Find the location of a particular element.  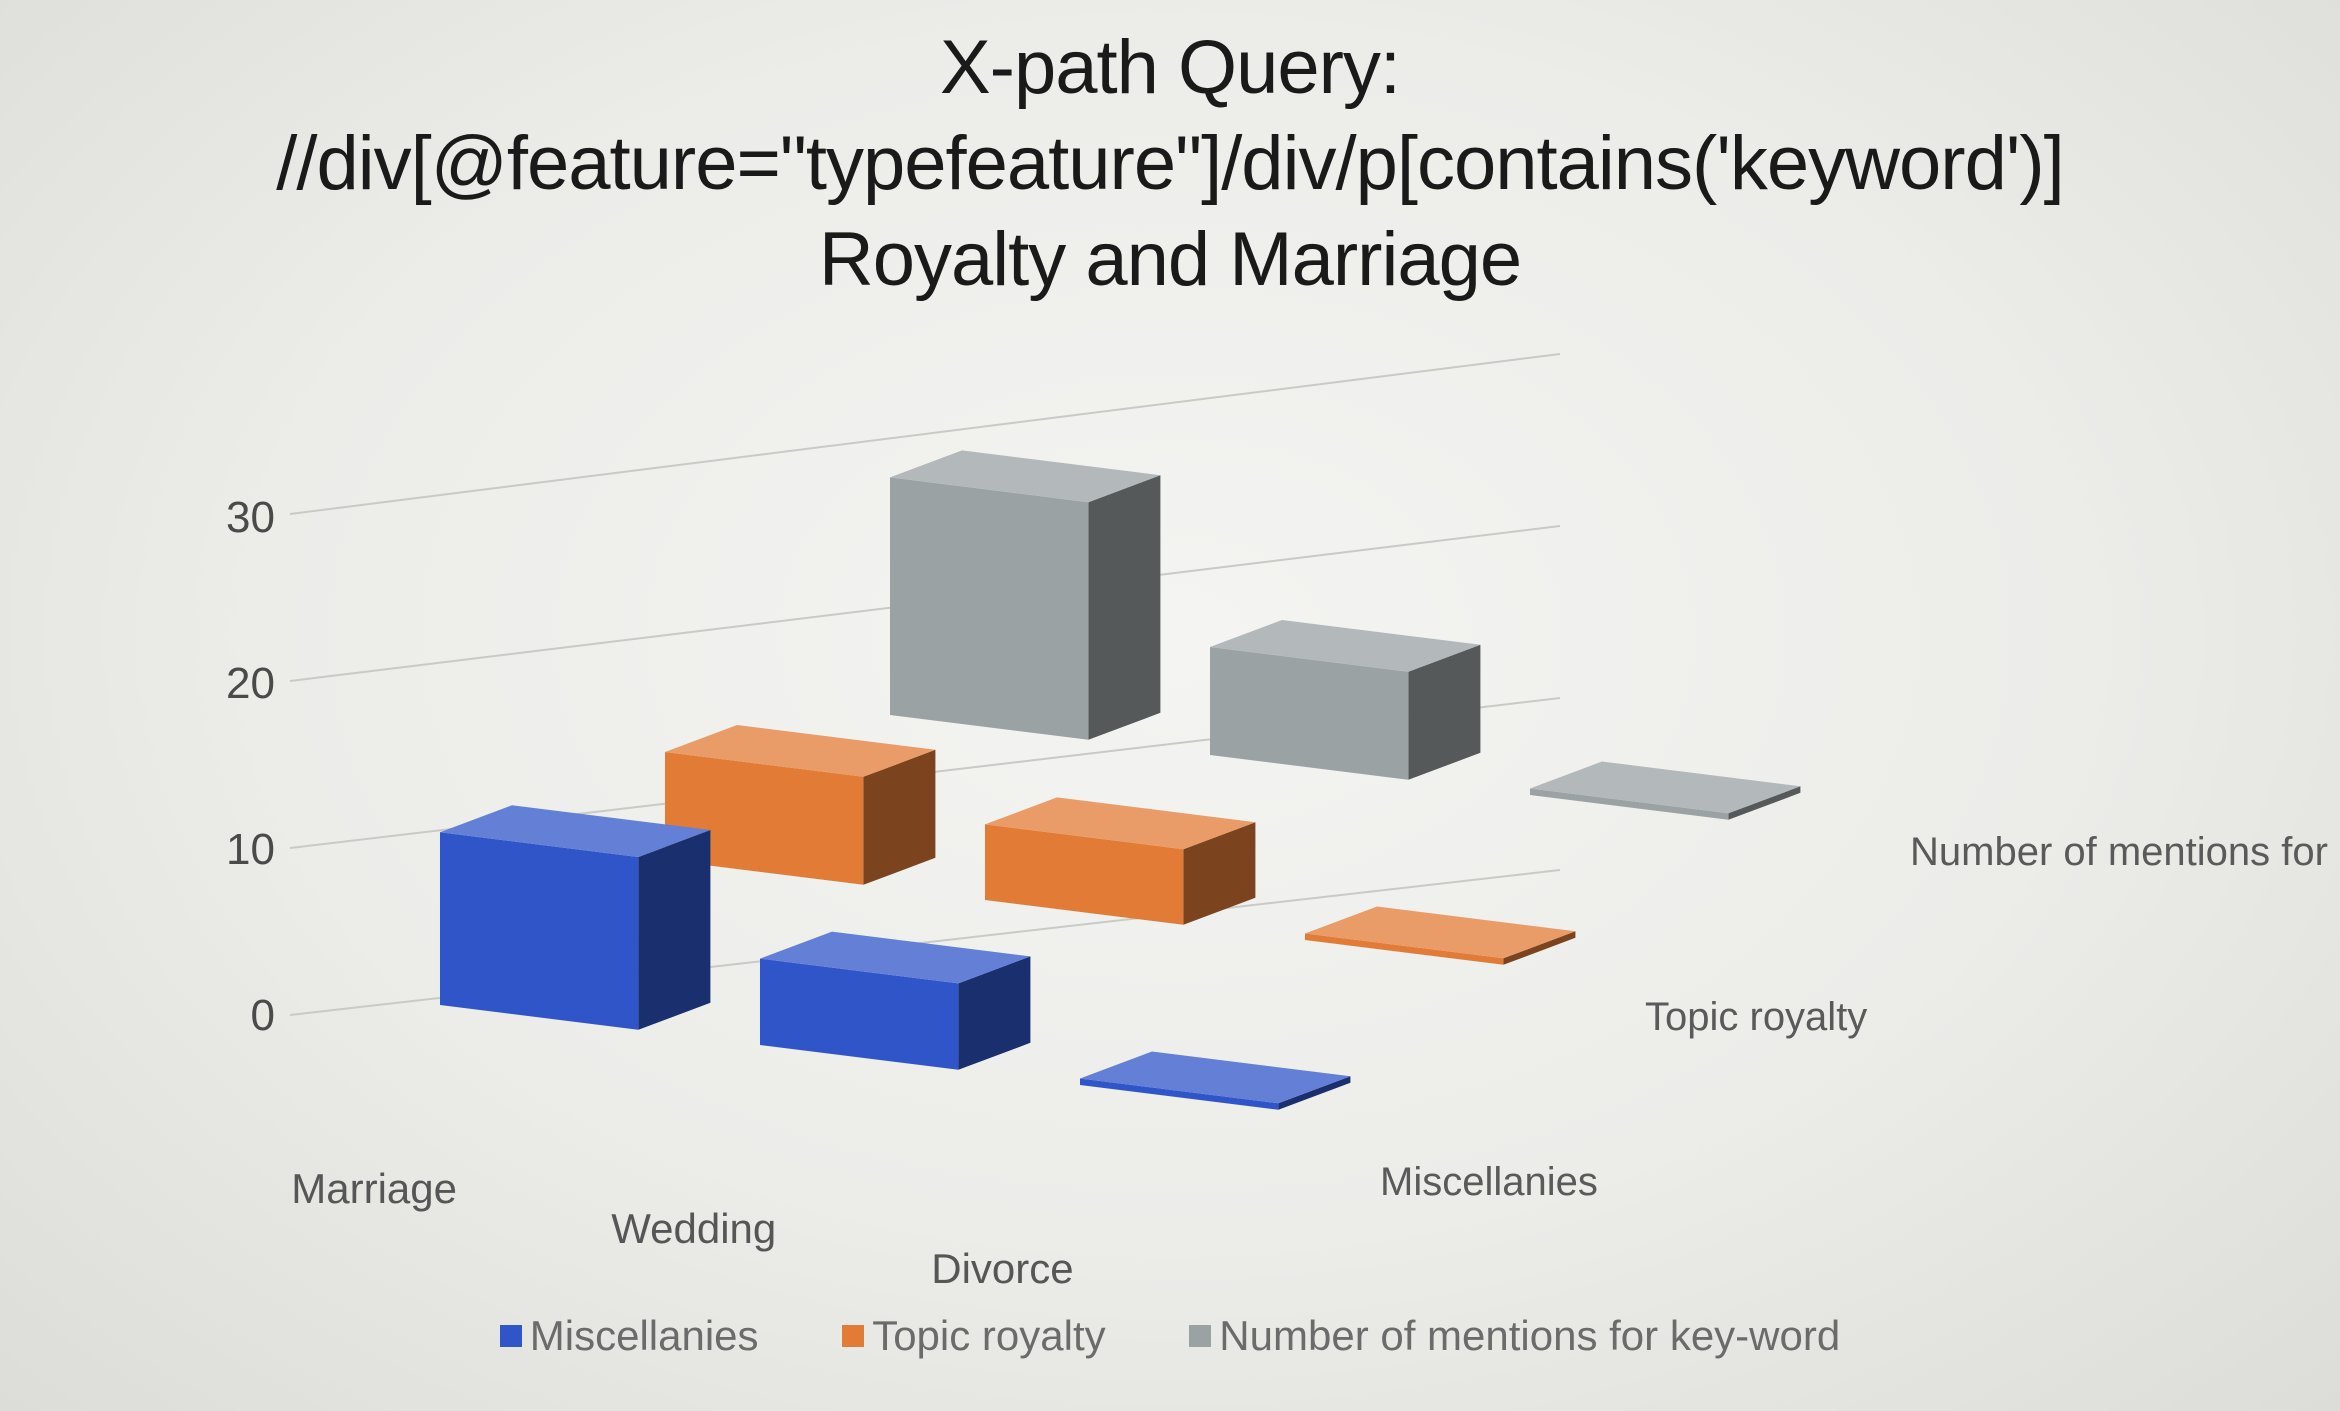

legend-item-mentions: Number of mentions for key-word is located at coordinates (1514, 1334).